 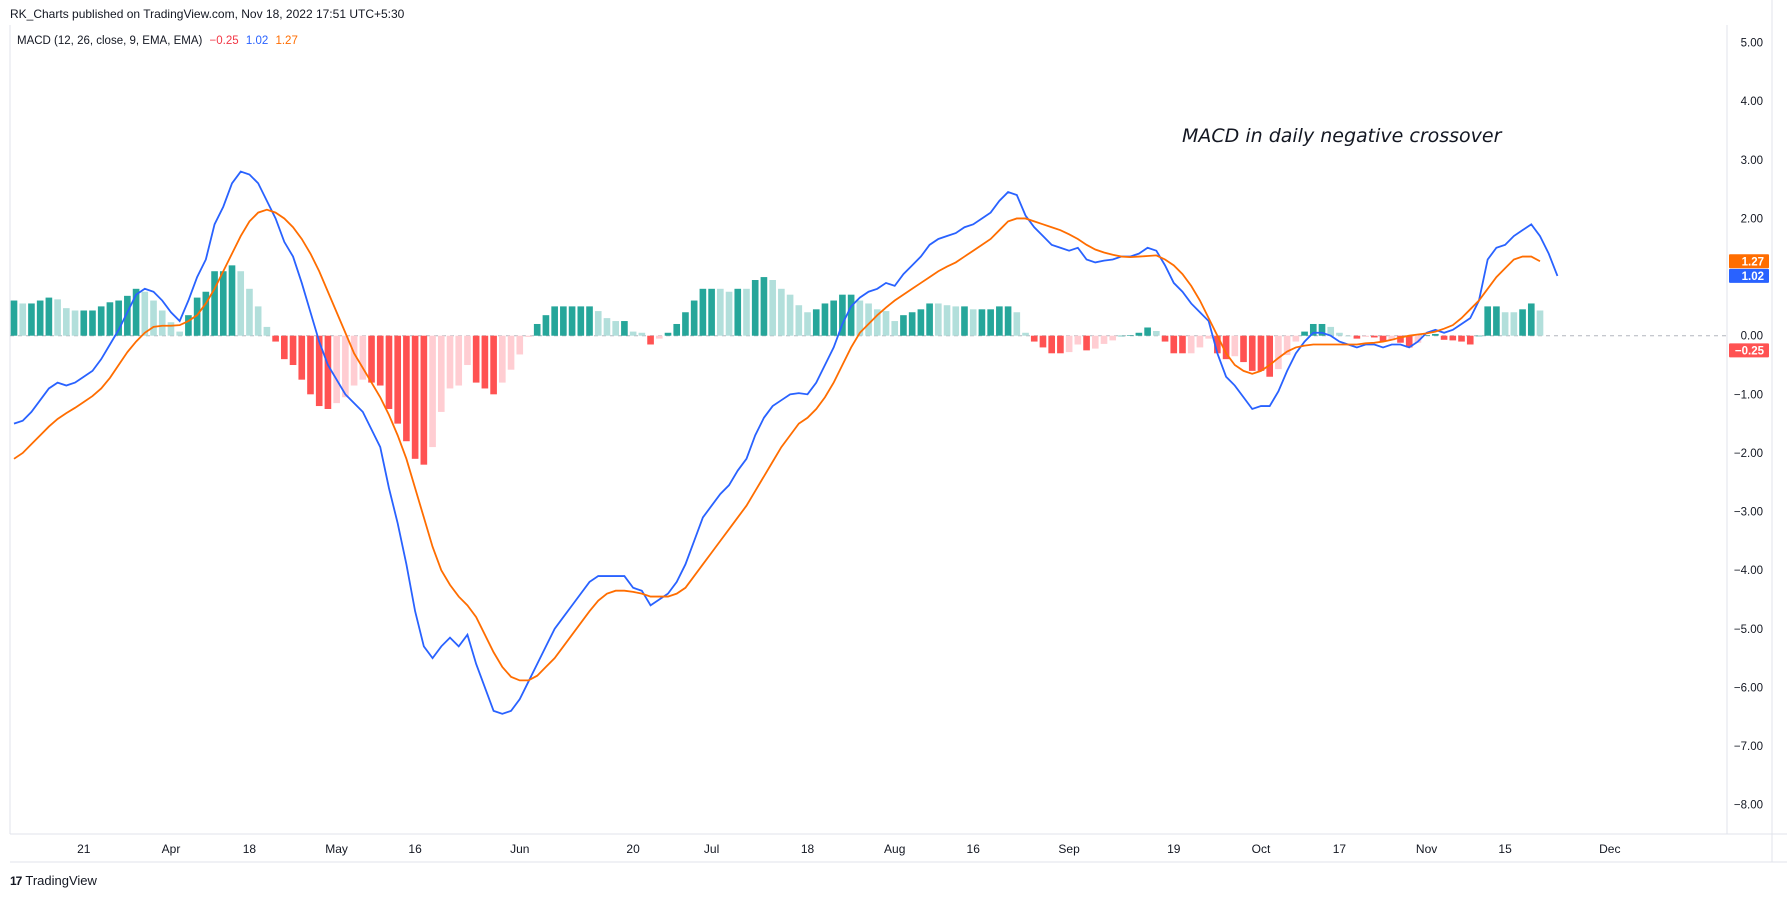 What do you see at coordinates (1609, 849) in the screenshot?
I see `x-tick-label: Dec` at bounding box center [1609, 849].